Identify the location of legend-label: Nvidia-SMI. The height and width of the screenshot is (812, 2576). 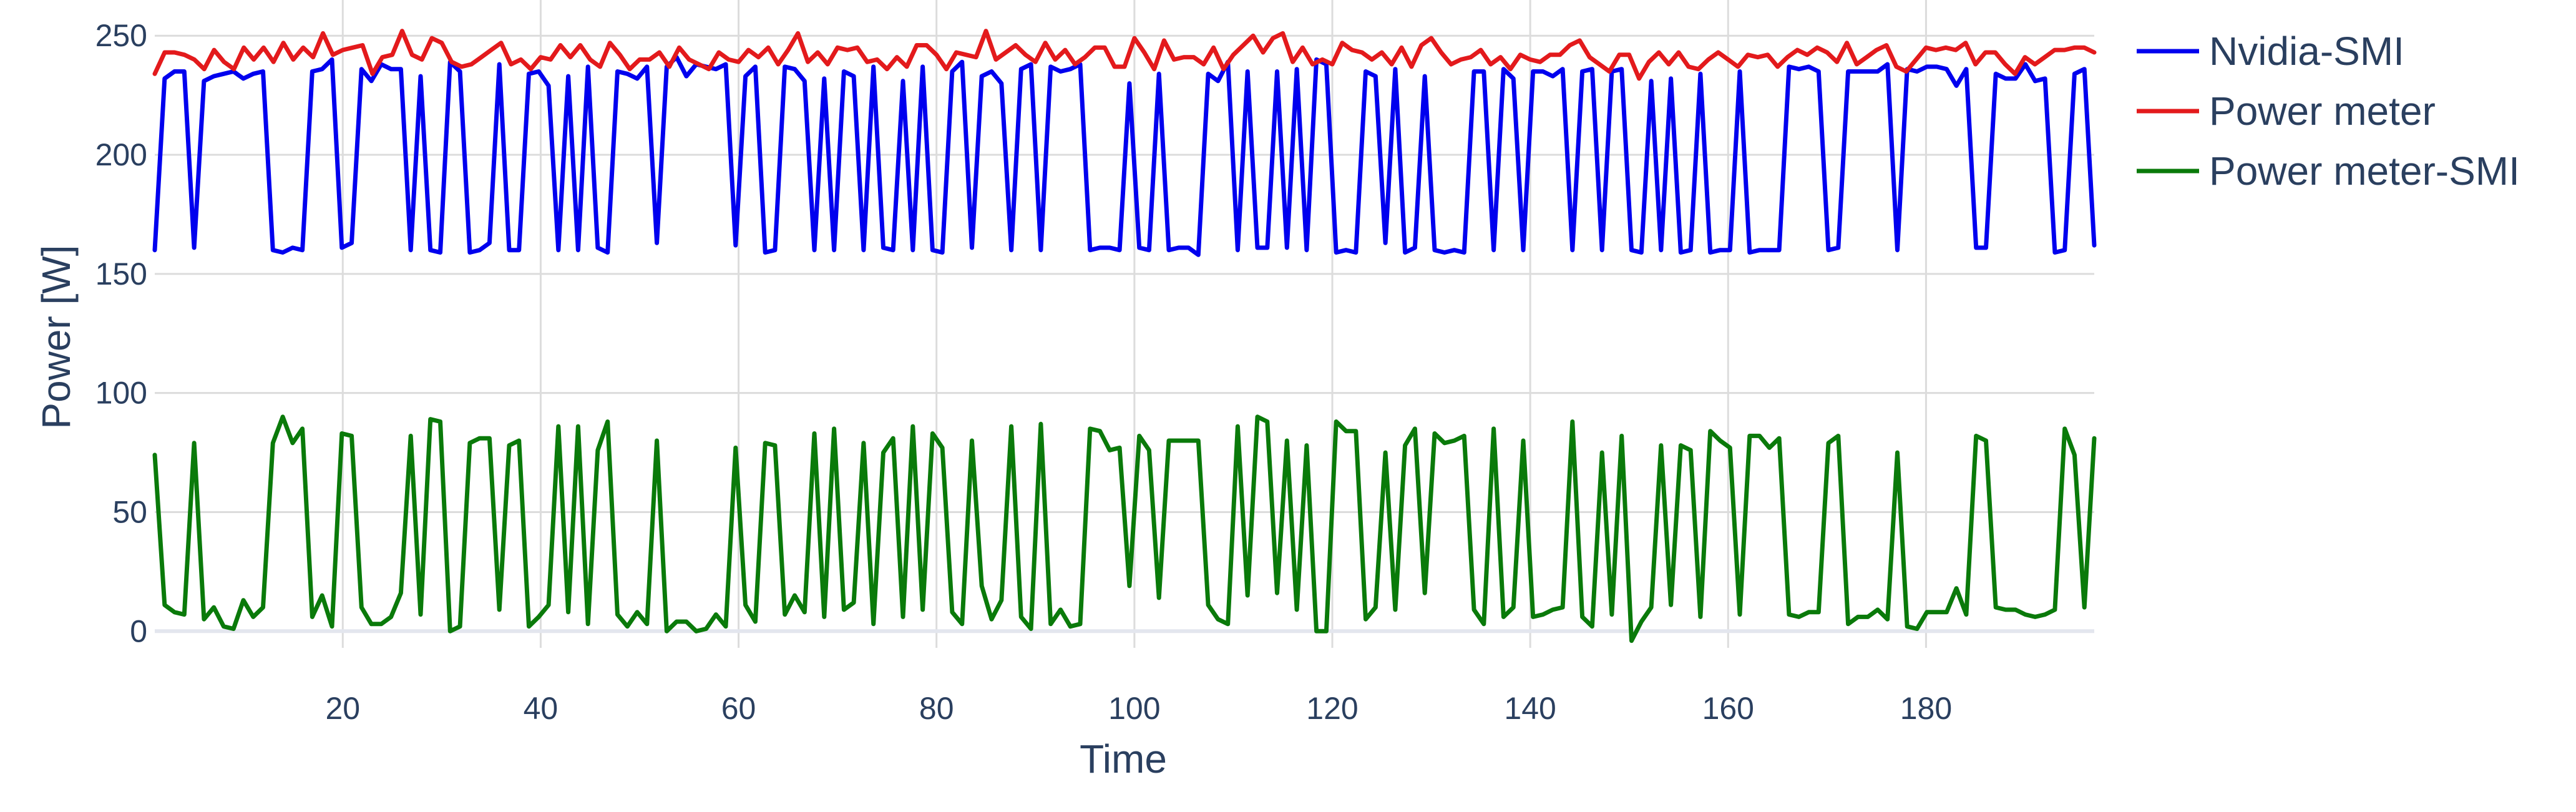
(2306, 52).